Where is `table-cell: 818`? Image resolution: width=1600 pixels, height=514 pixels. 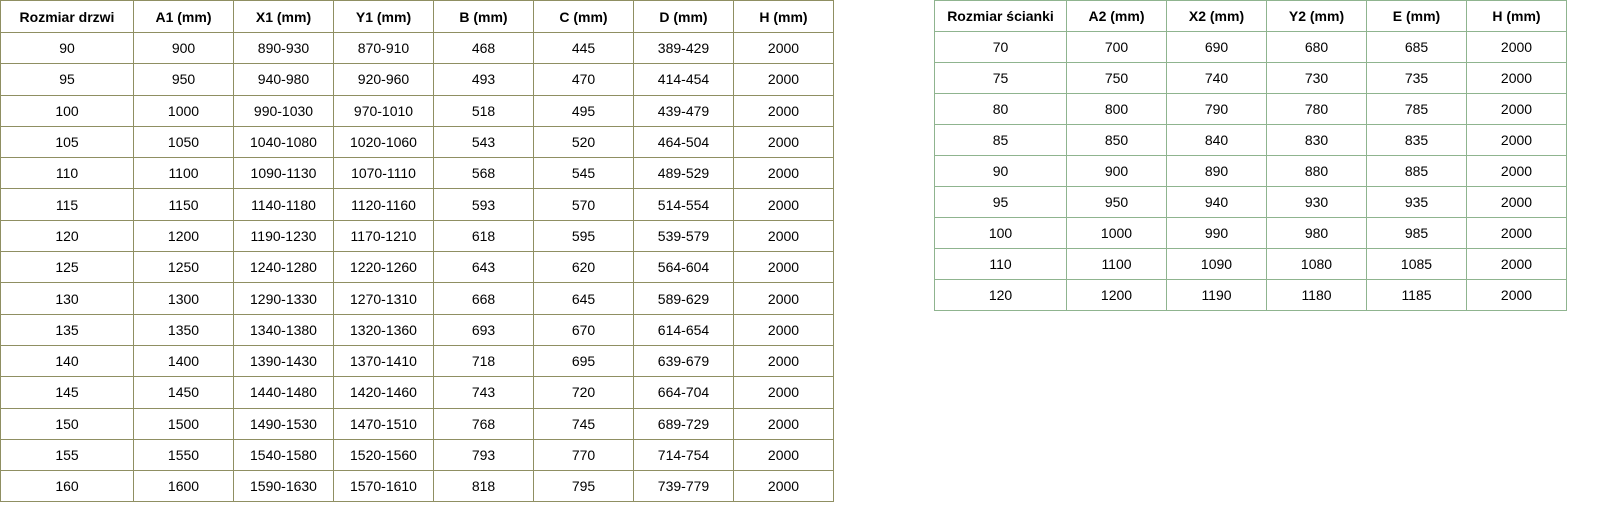
table-cell: 818 is located at coordinates (483, 486).